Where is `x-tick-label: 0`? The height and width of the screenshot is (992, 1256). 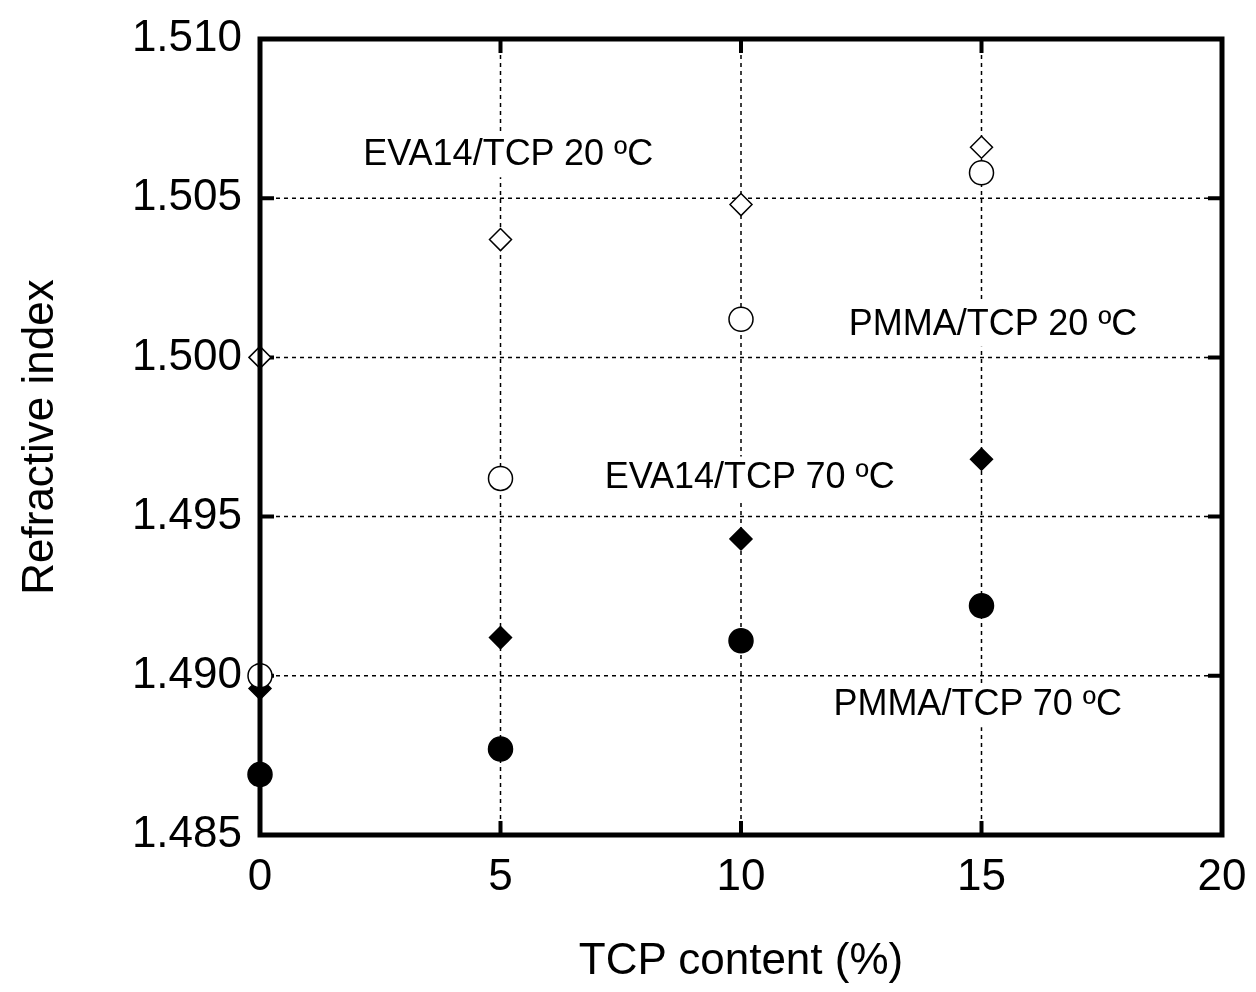
x-tick-label: 0 is located at coordinates (260, 874).